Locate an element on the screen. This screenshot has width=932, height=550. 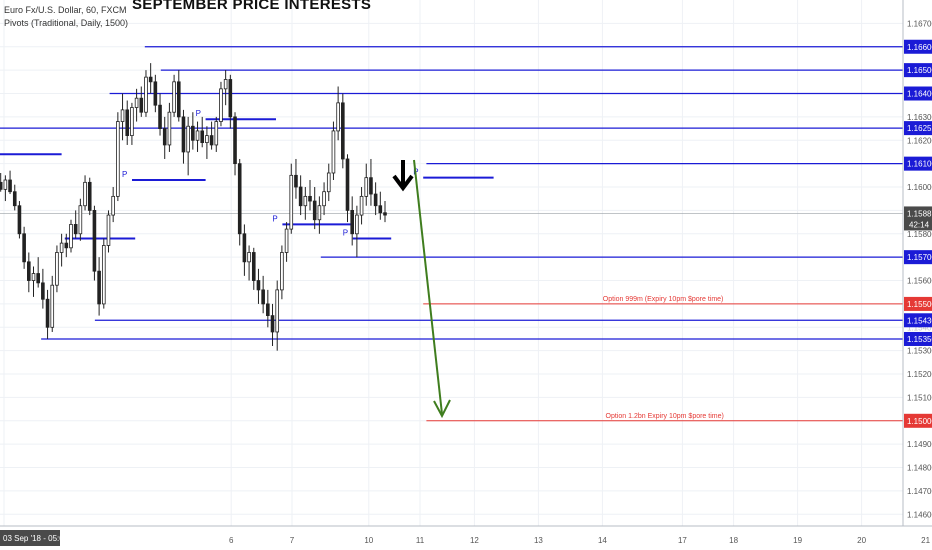
time-axis-bg is located at coordinates (466, 538).